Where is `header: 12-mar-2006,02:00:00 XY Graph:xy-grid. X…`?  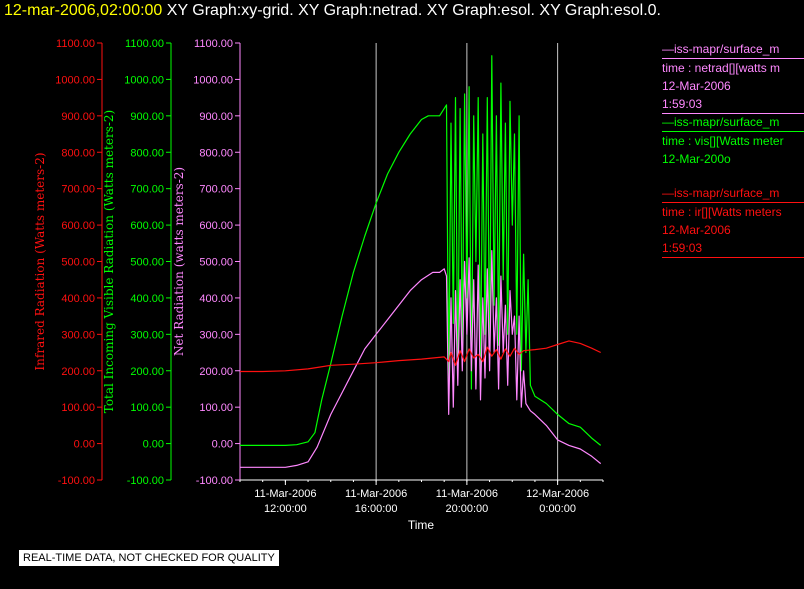 header: 12-mar-2006,02:00:00 XY Graph:xy-grid. X… is located at coordinates (332, 11).